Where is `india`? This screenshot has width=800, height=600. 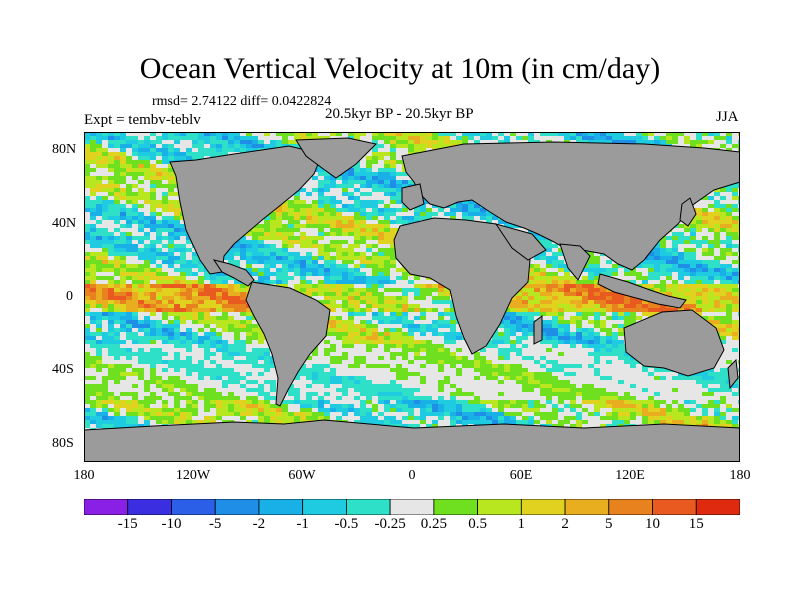 india is located at coordinates (575, 262).